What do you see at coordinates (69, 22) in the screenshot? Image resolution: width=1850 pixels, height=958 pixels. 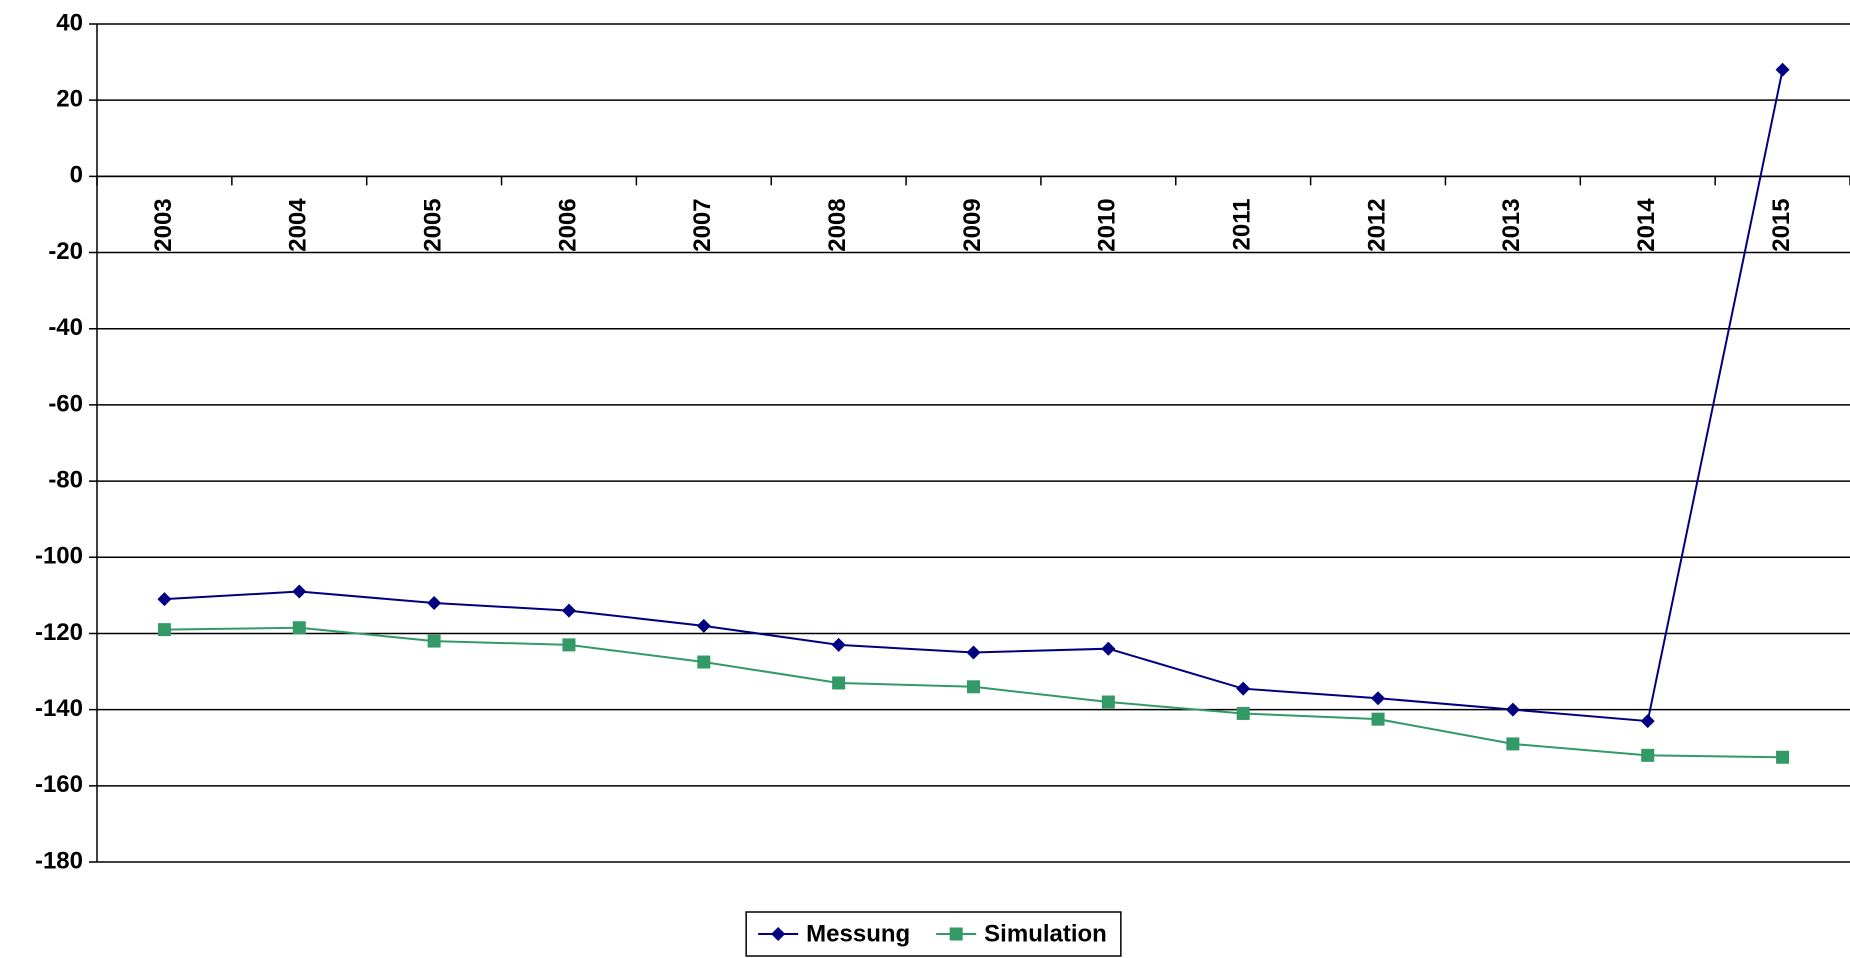 I see `y-tick-label: 40` at bounding box center [69, 22].